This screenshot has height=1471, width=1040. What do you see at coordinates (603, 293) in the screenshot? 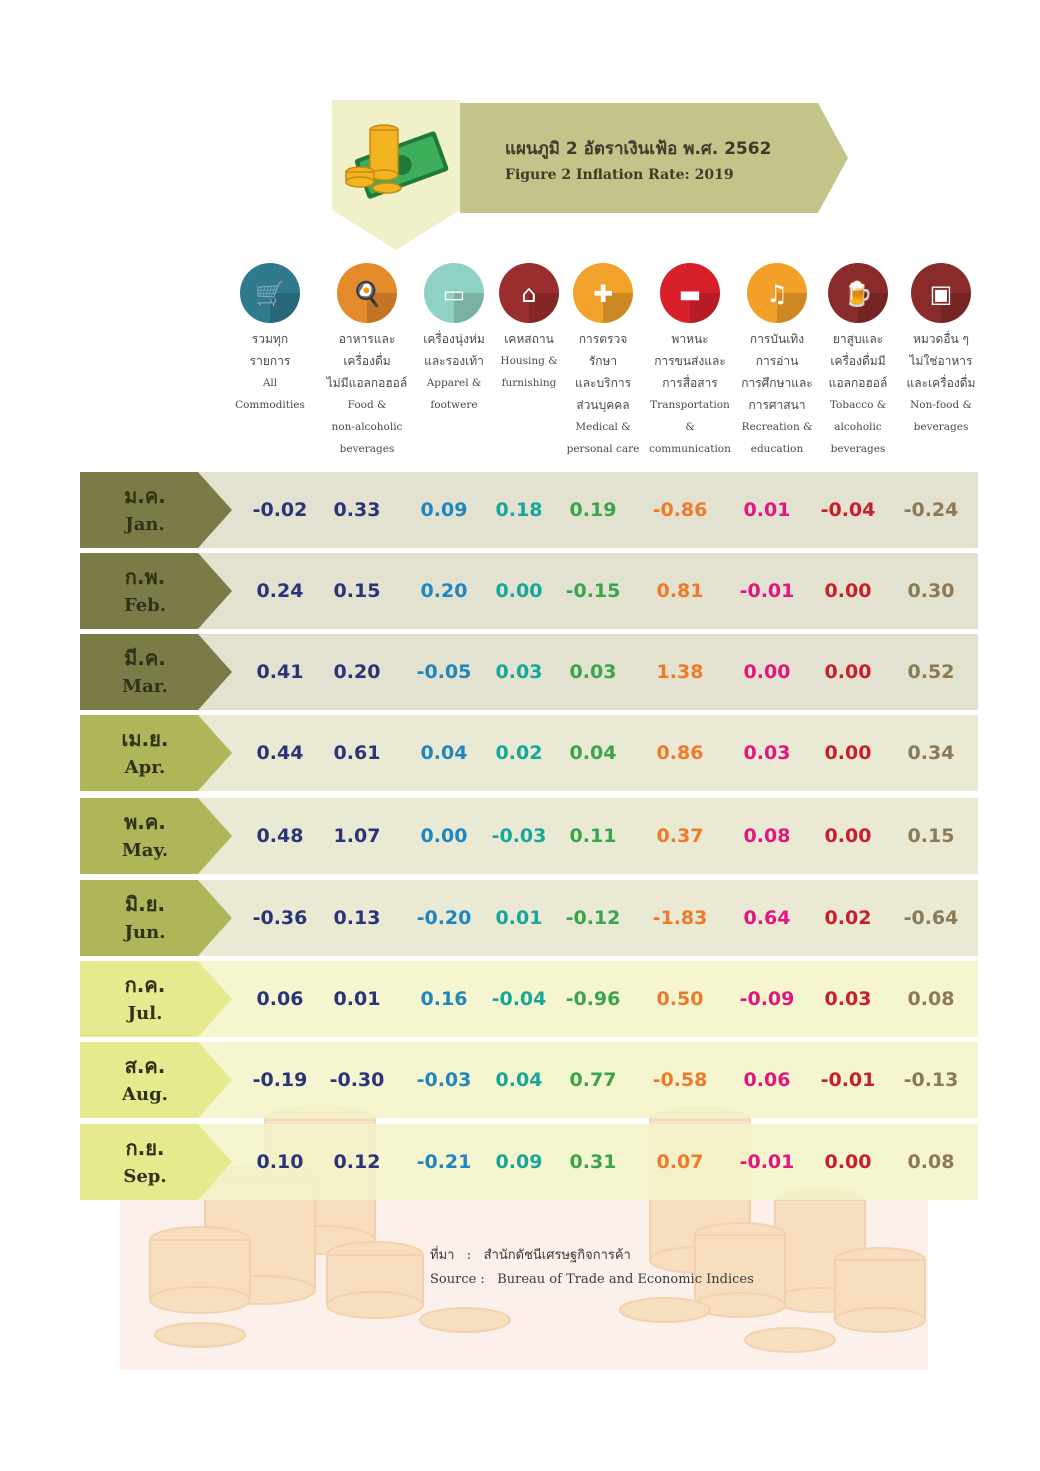
I see `medical-heart-icon: ✚` at bounding box center [603, 293].